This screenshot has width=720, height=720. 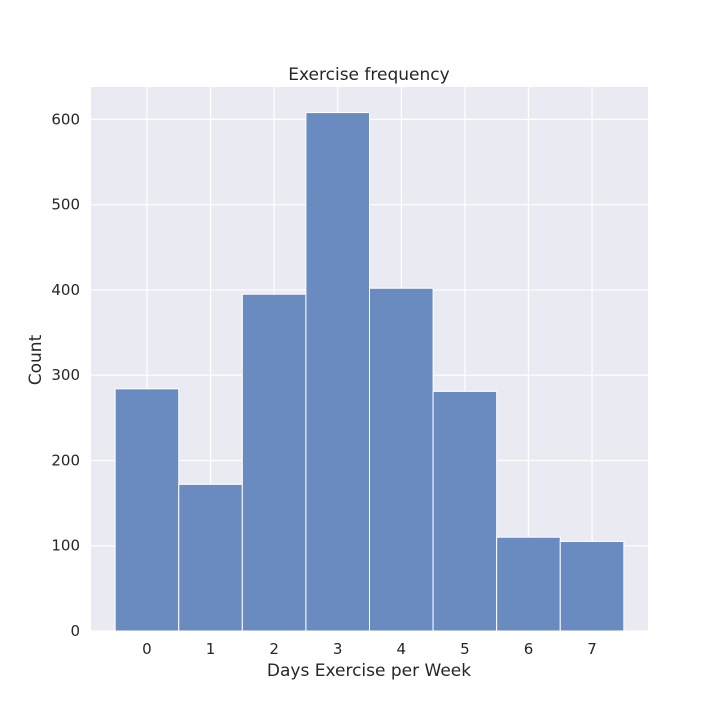 What do you see at coordinates (75, 631) in the screenshot?
I see `y-tick-label-0: 0` at bounding box center [75, 631].